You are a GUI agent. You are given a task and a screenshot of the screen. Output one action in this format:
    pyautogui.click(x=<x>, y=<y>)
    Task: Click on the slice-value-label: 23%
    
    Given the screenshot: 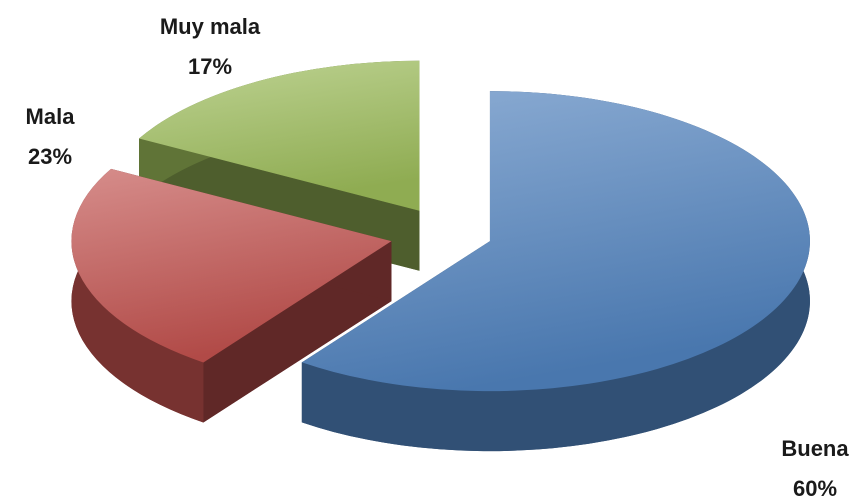 What is the action you would take?
    pyautogui.click(x=50, y=156)
    